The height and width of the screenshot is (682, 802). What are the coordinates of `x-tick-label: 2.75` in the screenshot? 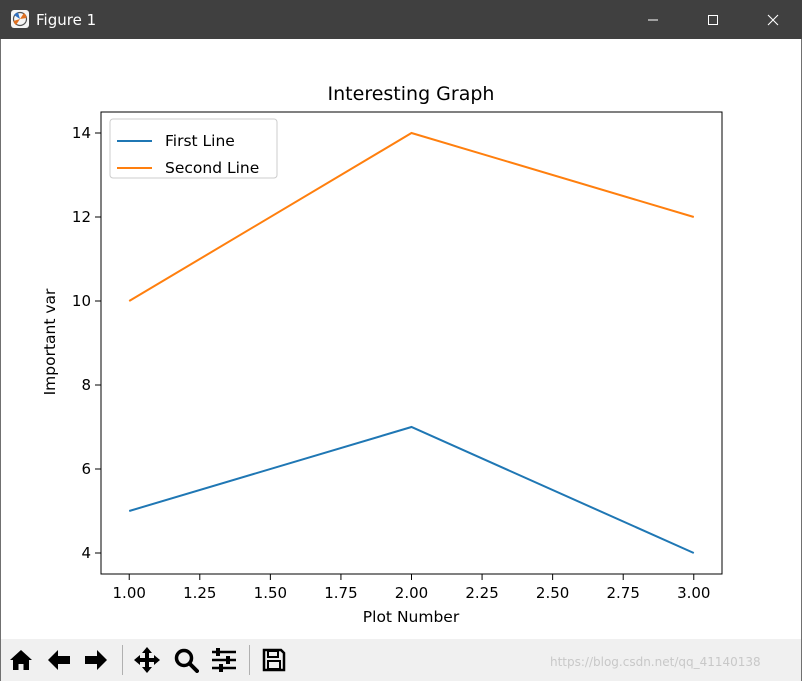 It's located at (623, 593).